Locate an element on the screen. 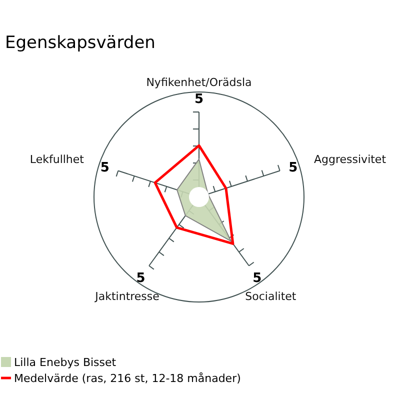 Image resolution: width=399 pixels, height=399 pixels. spoke-label: Lekfullhet is located at coordinates (57, 159).